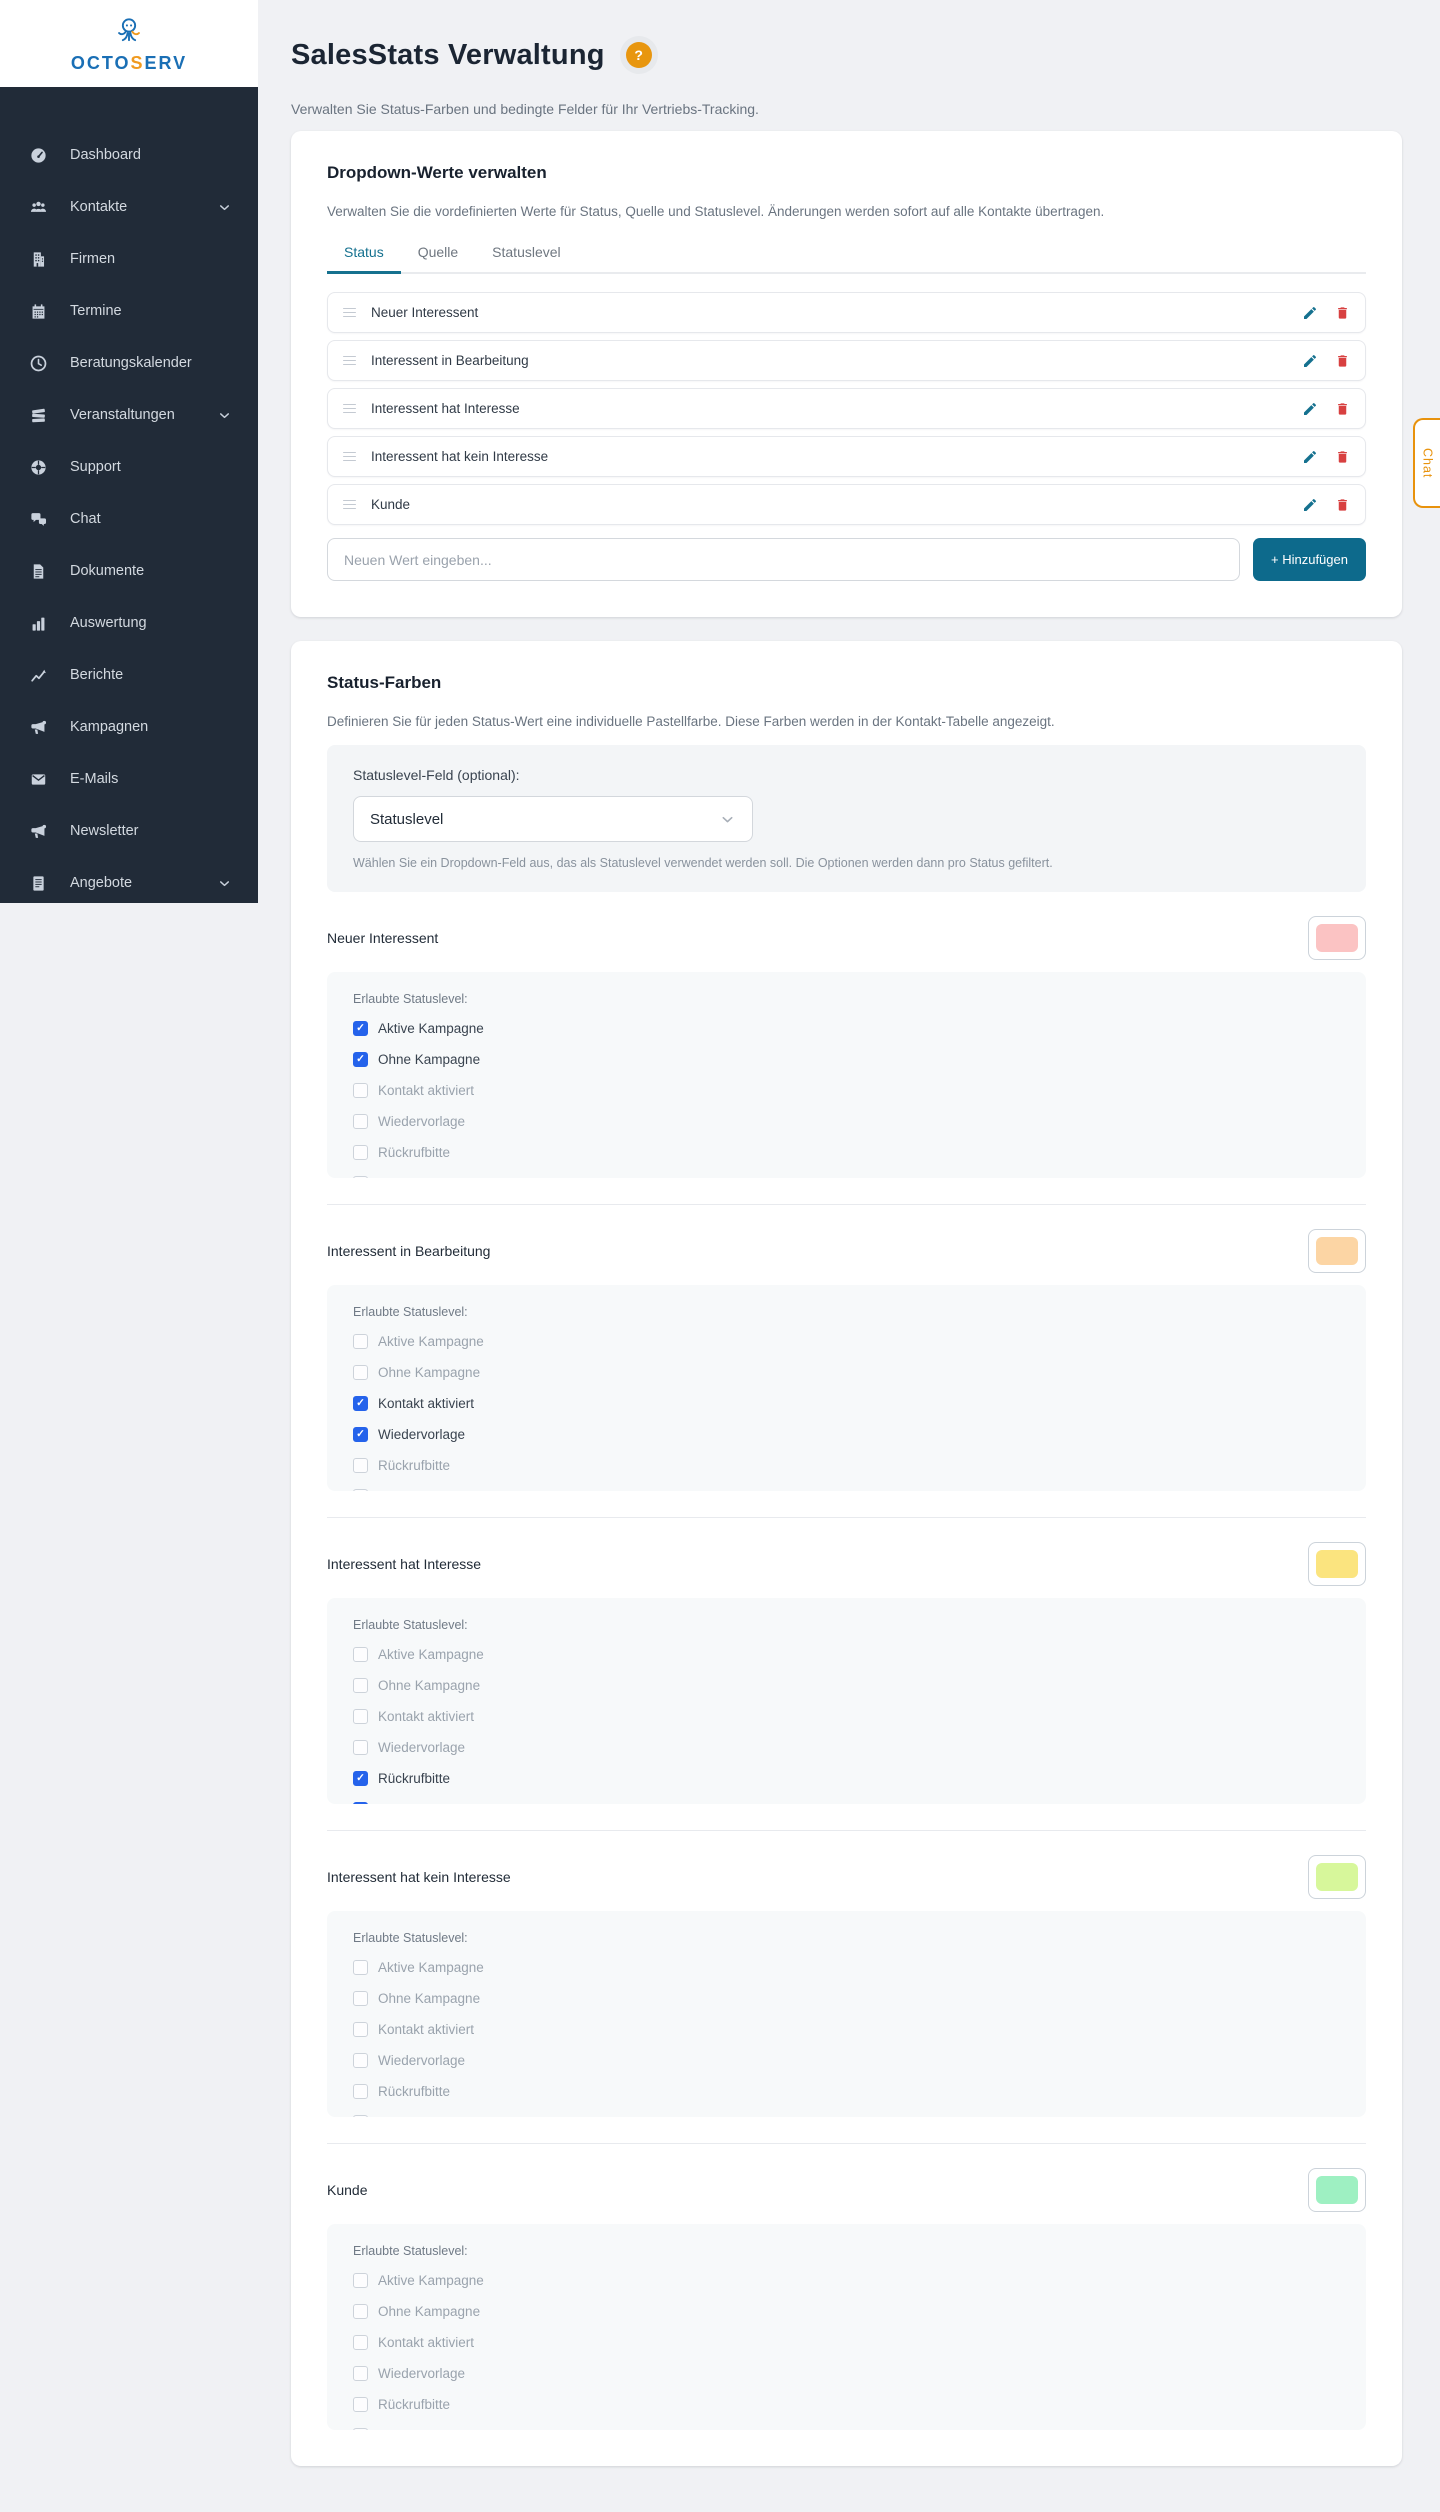 This screenshot has width=1440, height=2512. Describe the element at coordinates (129, 519) in the screenshot. I see `sidebar-item-chat: Chat` at that location.